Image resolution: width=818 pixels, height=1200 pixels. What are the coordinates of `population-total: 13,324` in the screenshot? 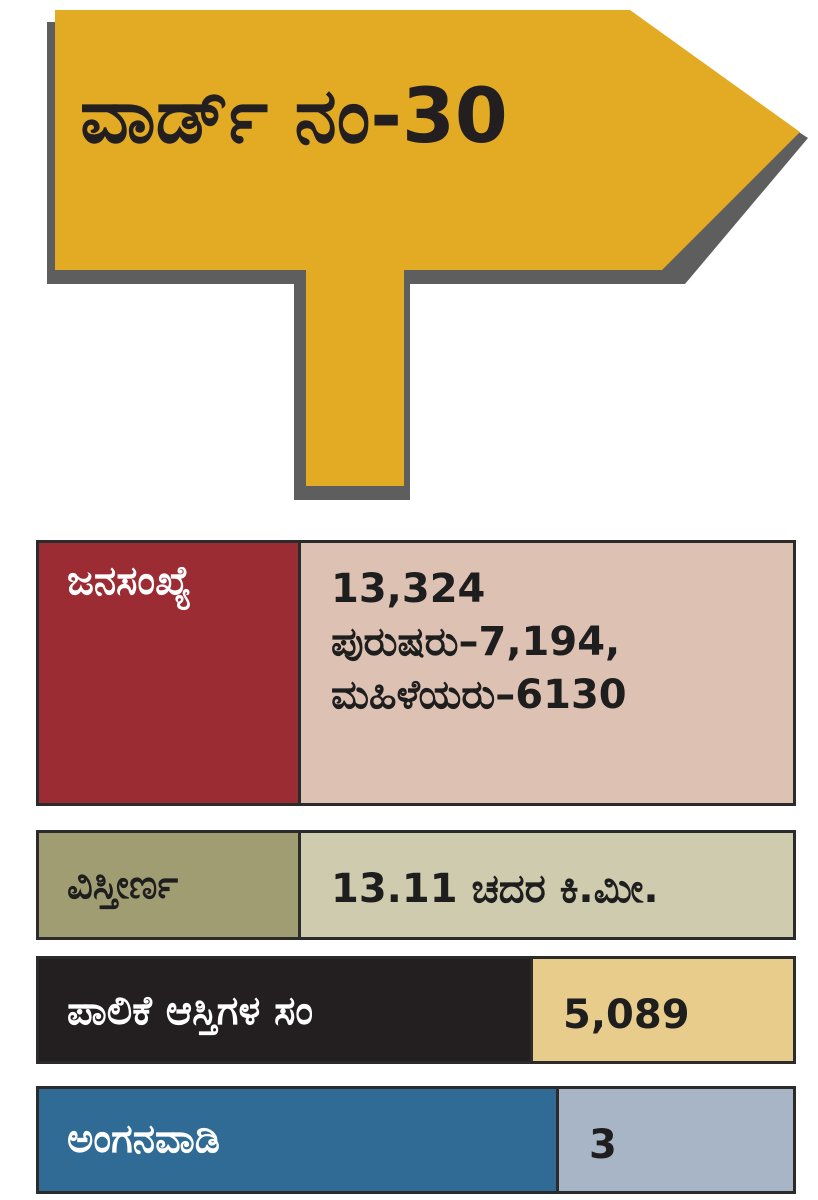 It's located at (408, 589).